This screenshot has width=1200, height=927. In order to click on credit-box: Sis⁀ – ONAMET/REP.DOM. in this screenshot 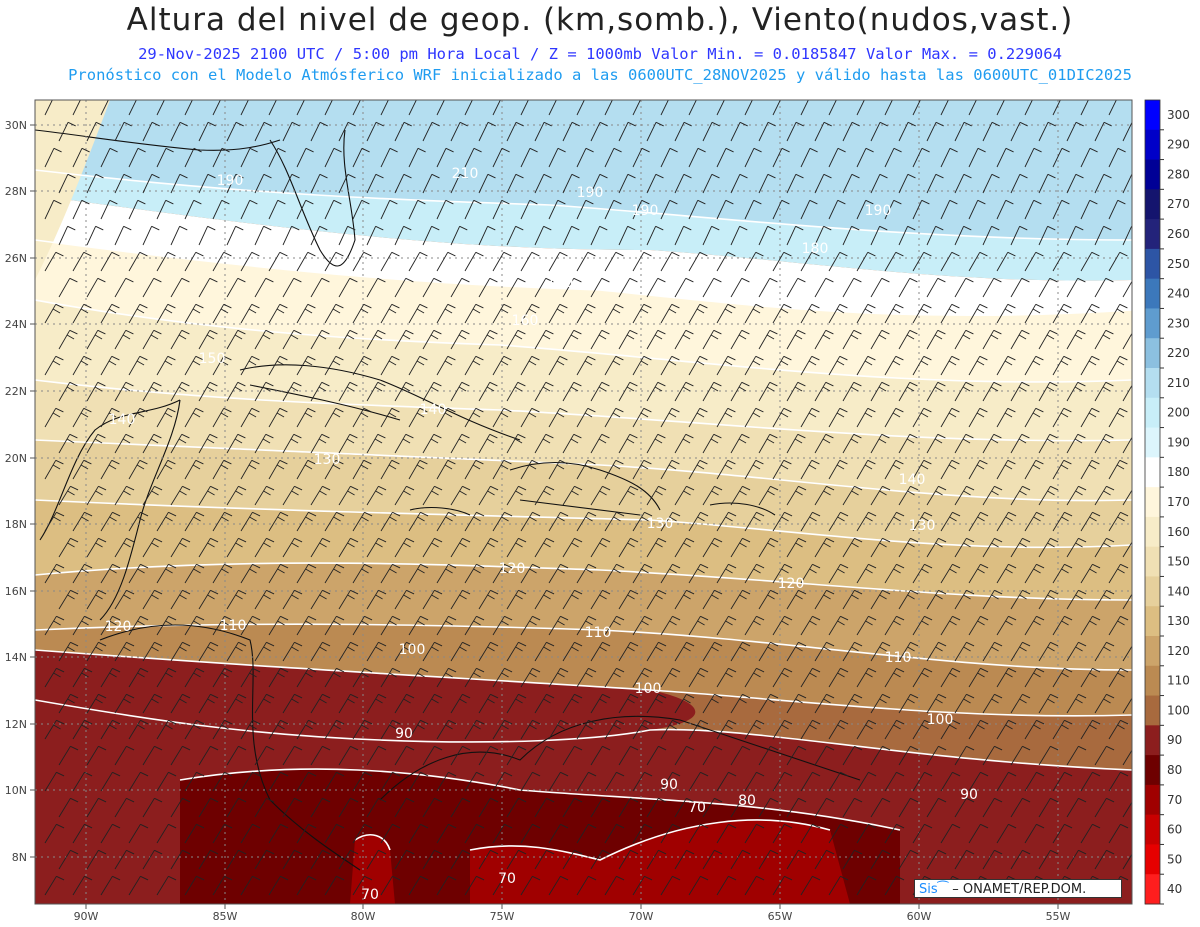, I will do `click(1018, 888)`.